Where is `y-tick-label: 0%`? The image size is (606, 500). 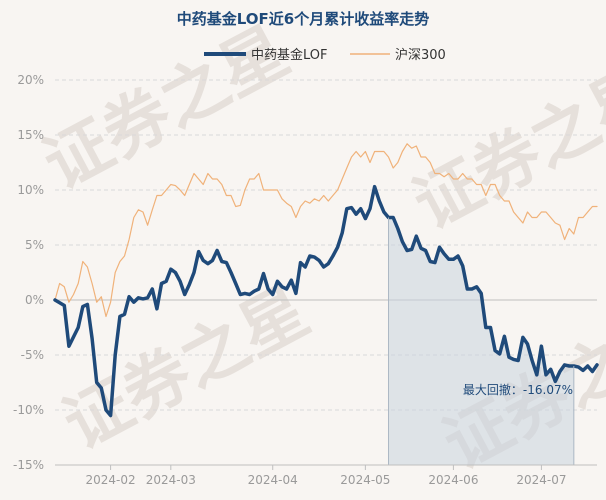 y-tick-label: 0% is located at coordinates (34, 300).